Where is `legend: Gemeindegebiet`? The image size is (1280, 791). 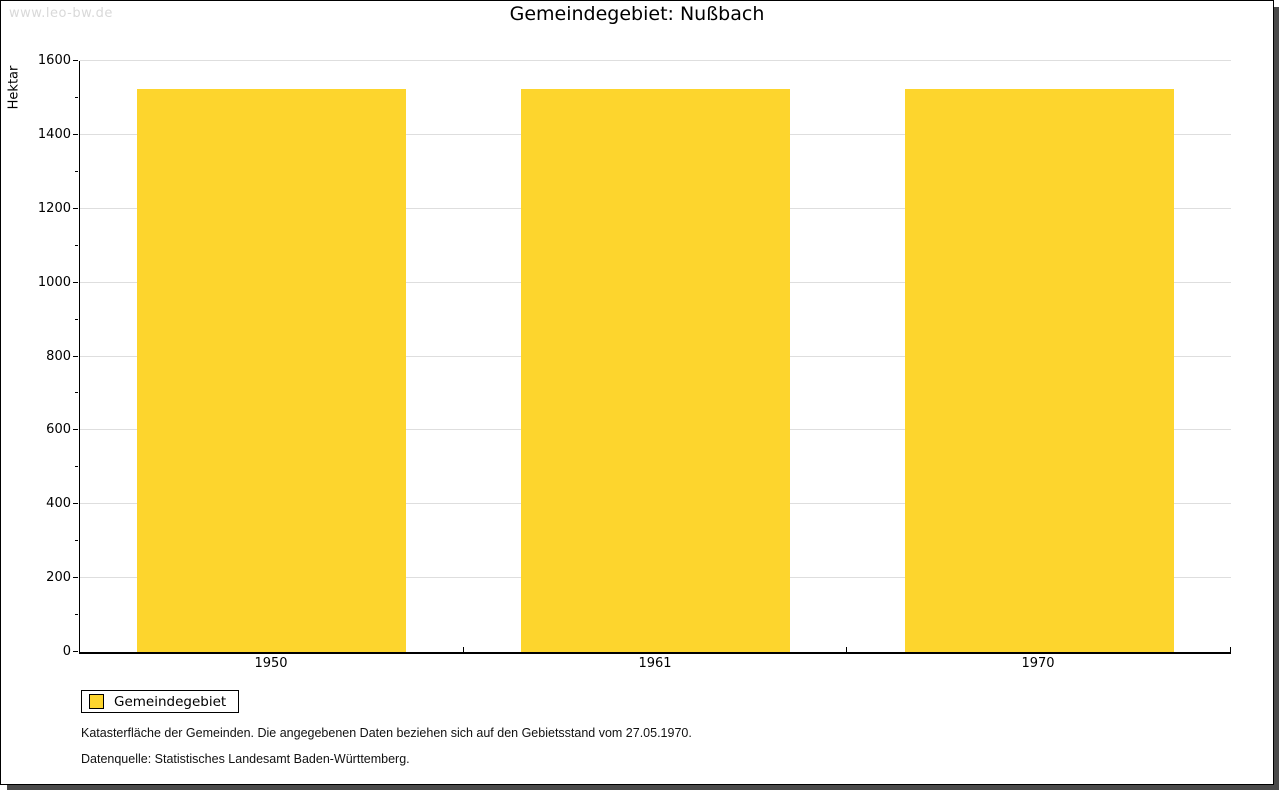
legend: Gemeindegebiet is located at coordinates (160, 701).